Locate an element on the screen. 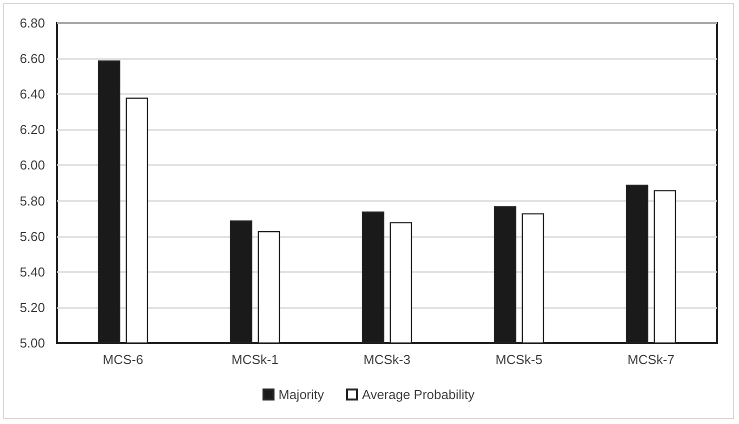 The height and width of the screenshot is (424, 739). x-tick-label: MCSk-5 is located at coordinates (519, 359).